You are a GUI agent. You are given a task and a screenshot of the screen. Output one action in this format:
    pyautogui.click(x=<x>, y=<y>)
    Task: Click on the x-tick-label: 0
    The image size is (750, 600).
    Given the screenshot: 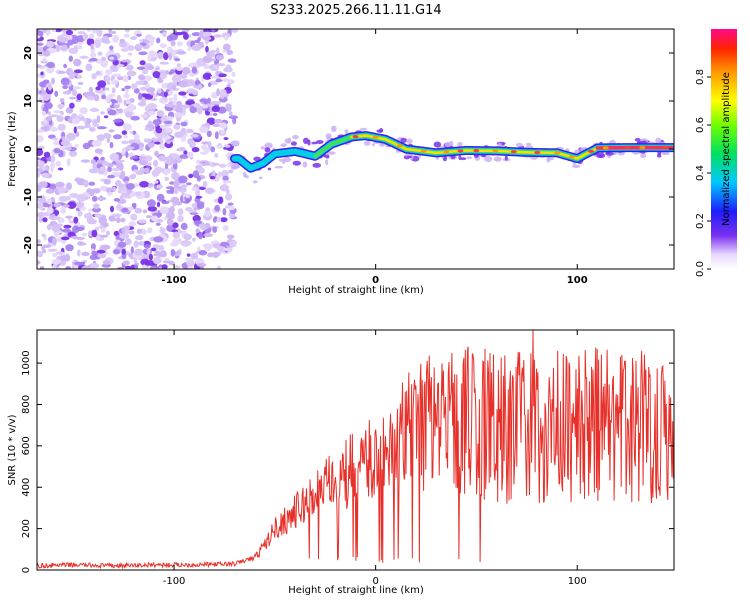 What is the action you would take?
    pyautogui.click(x=375, y=581)
    